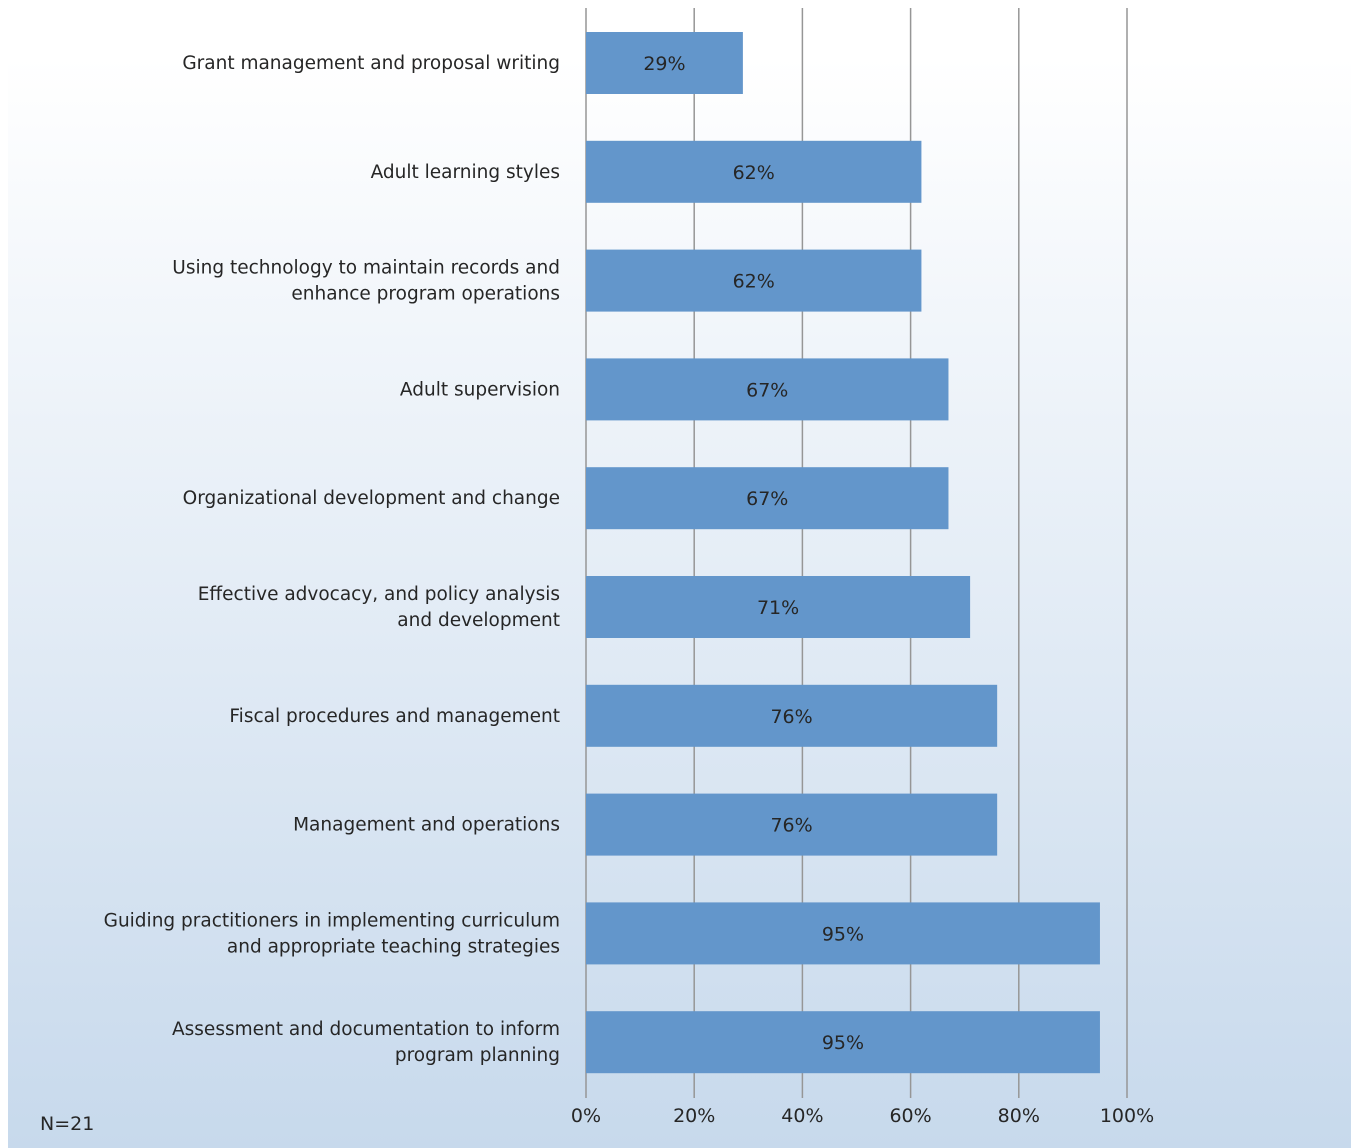 The height and width of the screenshot is (1148, 1351). Describe the element at coordinates (371, 498) in the screenshot. I see `category-label: Organizational development and change` at that location.